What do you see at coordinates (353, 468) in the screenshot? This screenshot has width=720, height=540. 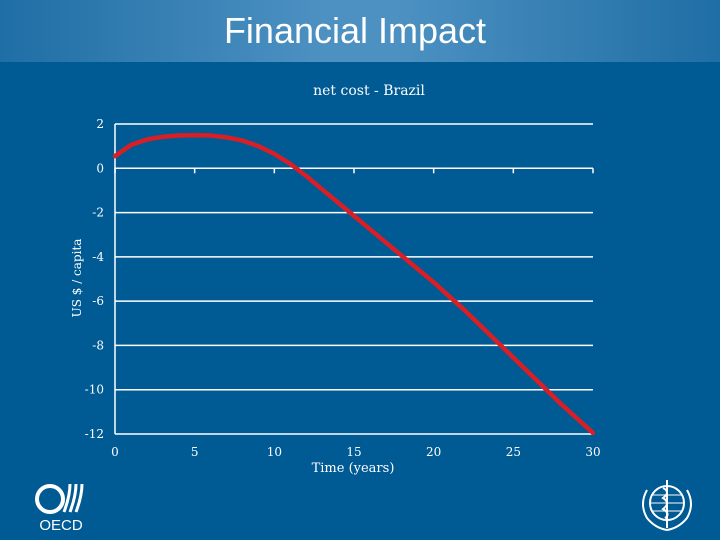 I see `x-axis-label: Time (years)` at bounding box center [353, 468].